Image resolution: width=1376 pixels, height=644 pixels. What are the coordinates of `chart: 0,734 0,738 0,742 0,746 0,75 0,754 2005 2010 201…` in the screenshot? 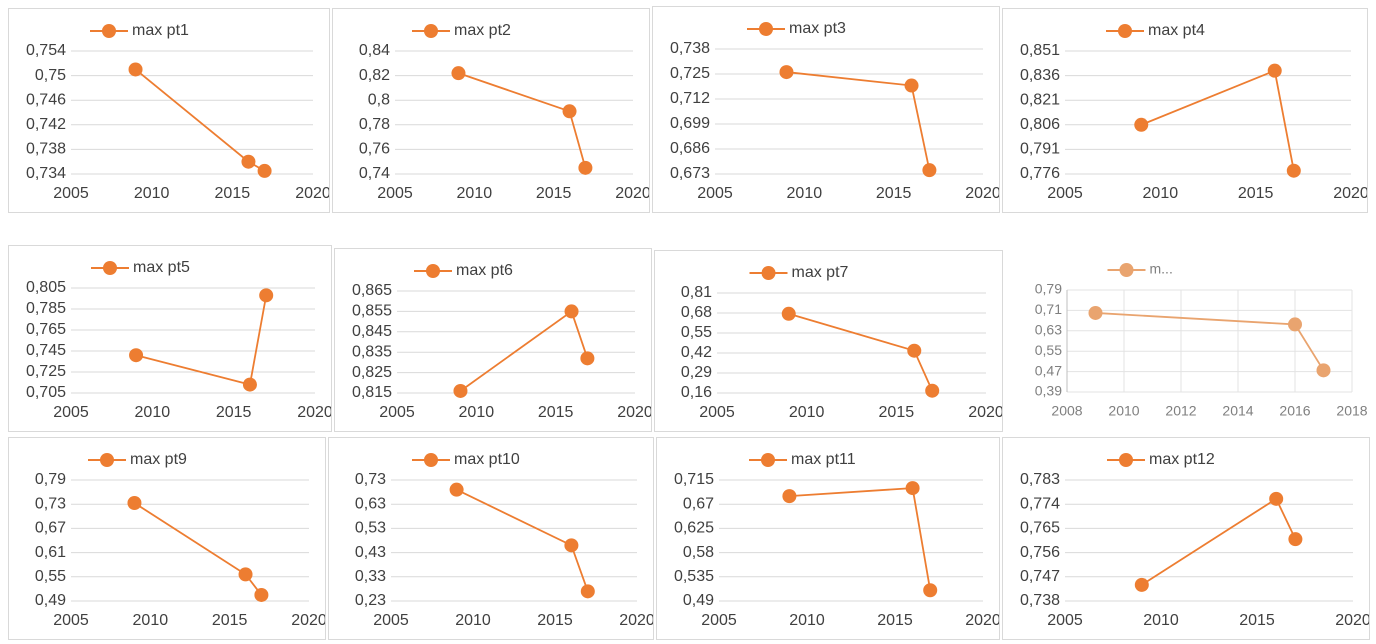 It's located at (178, 112).